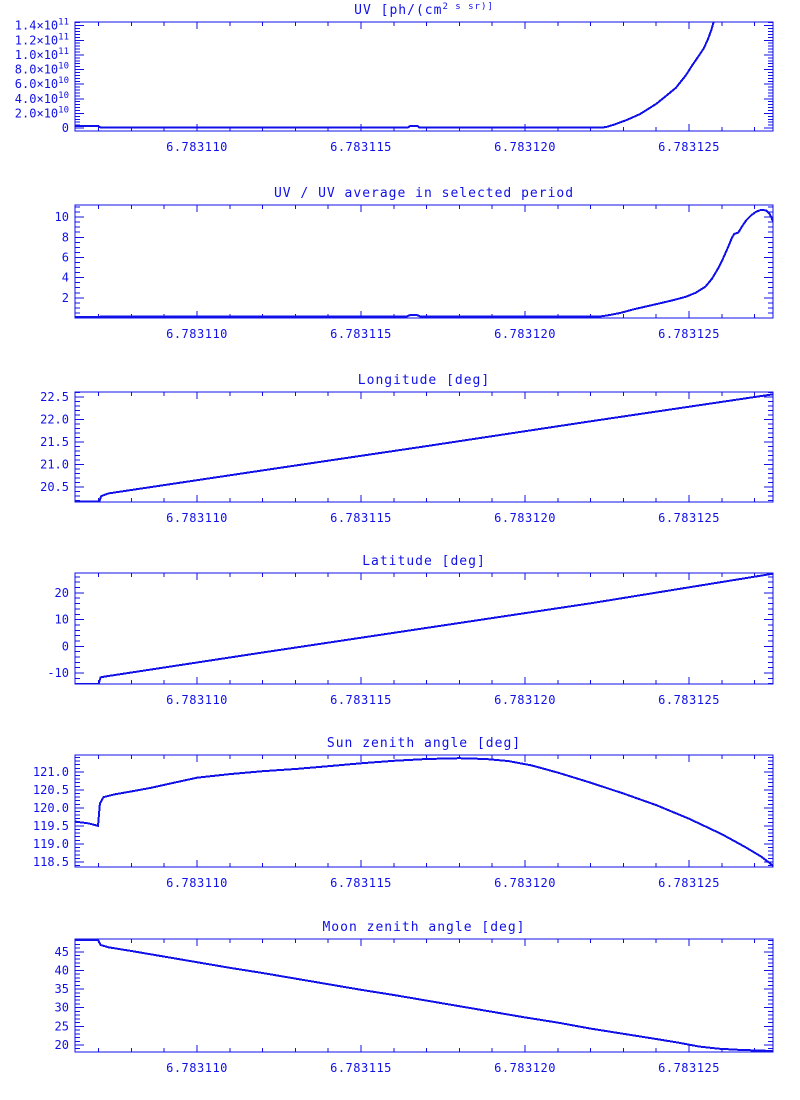  I want to click on tick-label: 30, so click(62, 1008).